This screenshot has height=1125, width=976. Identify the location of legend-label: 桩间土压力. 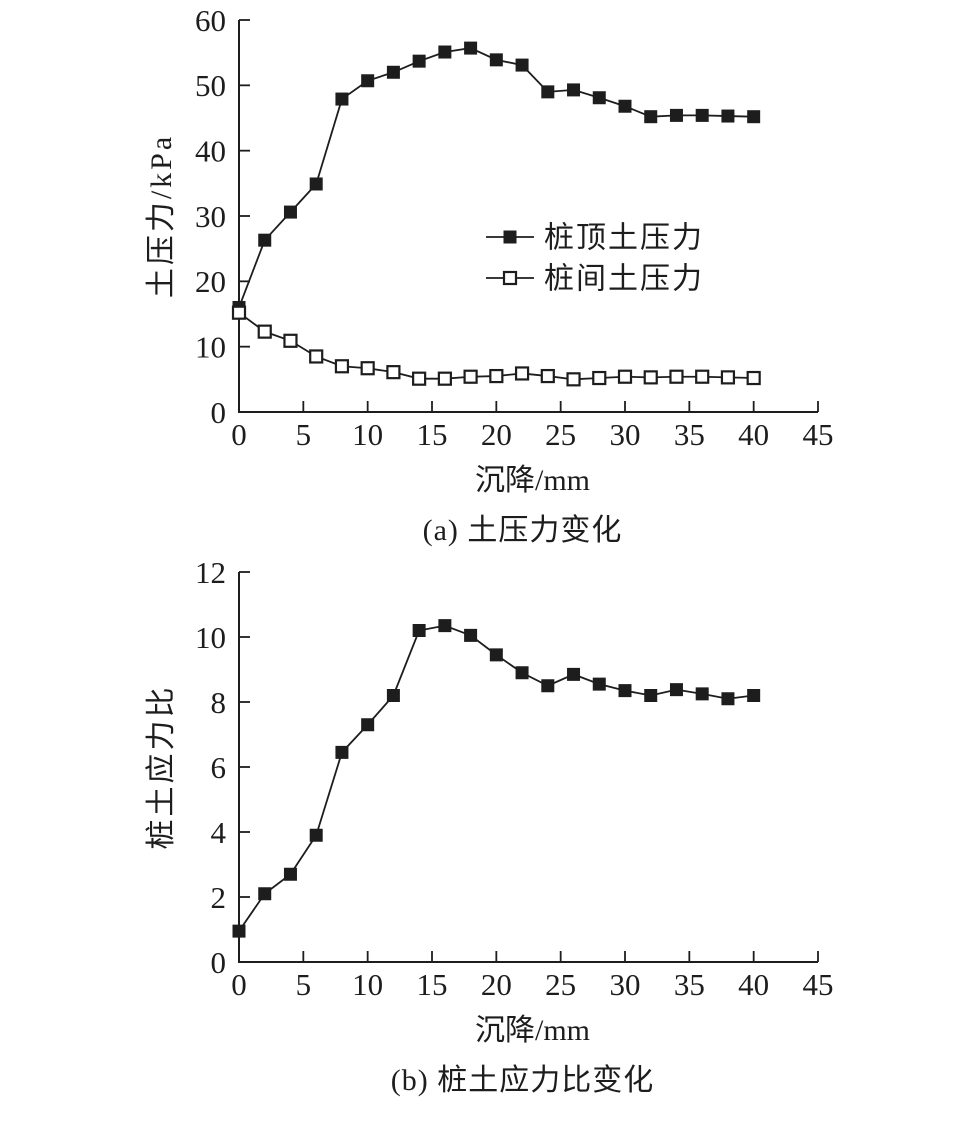
(624, 279).